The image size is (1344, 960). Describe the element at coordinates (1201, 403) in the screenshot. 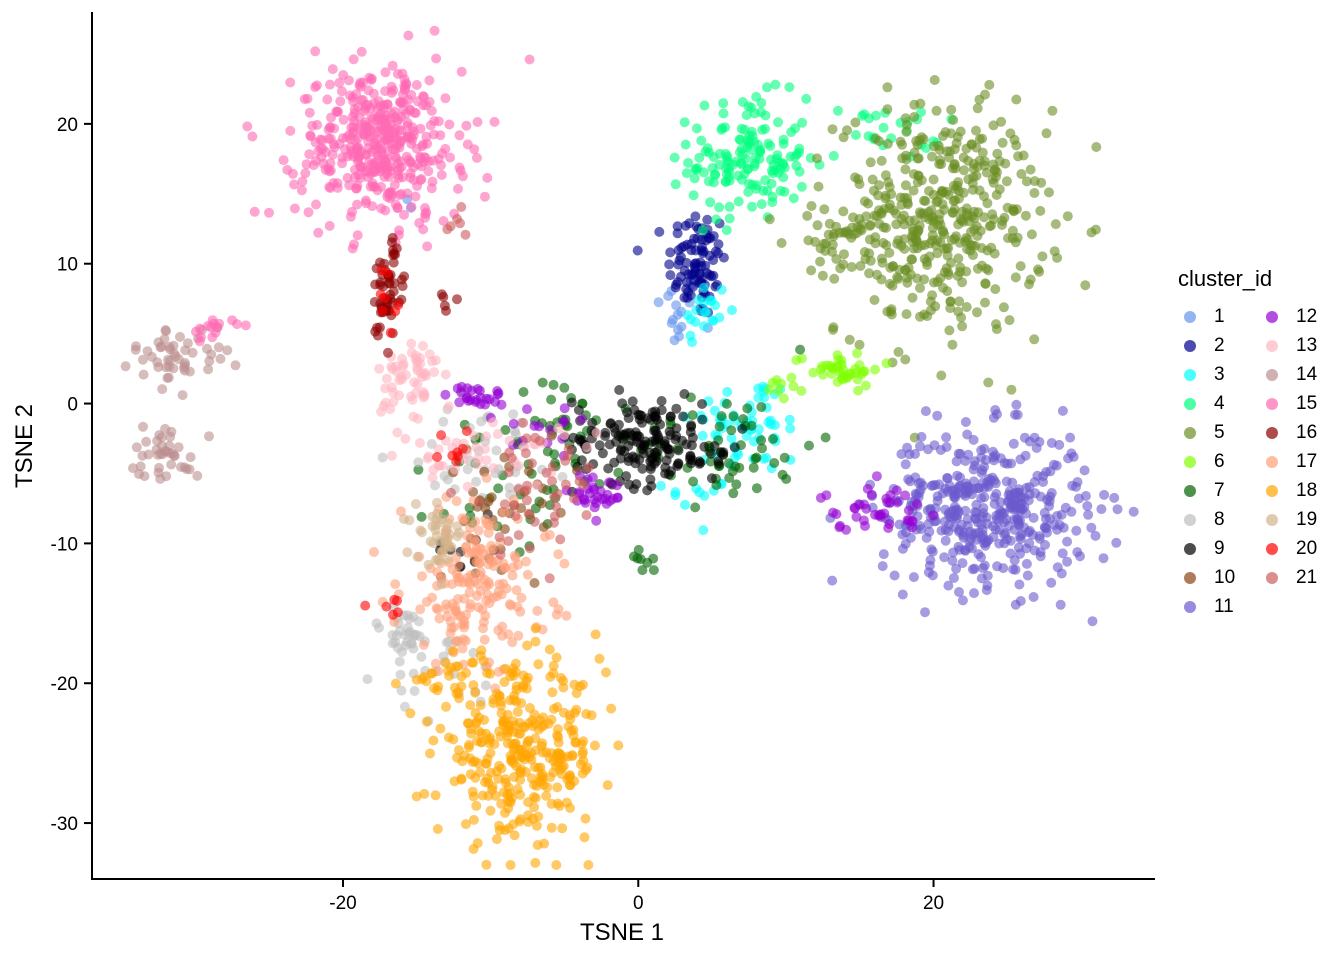

I see `legend-item-4: 4` at that location.